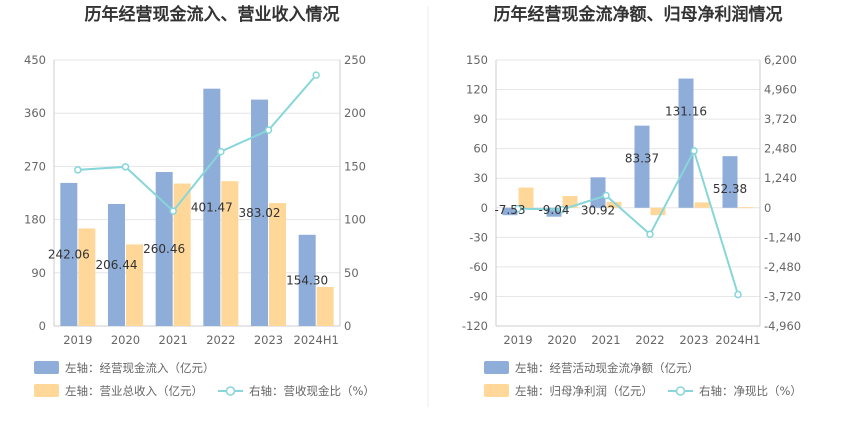 The image size is (850, 442). I want to click on chart1-data-label: 260.46, so click(164, 249).